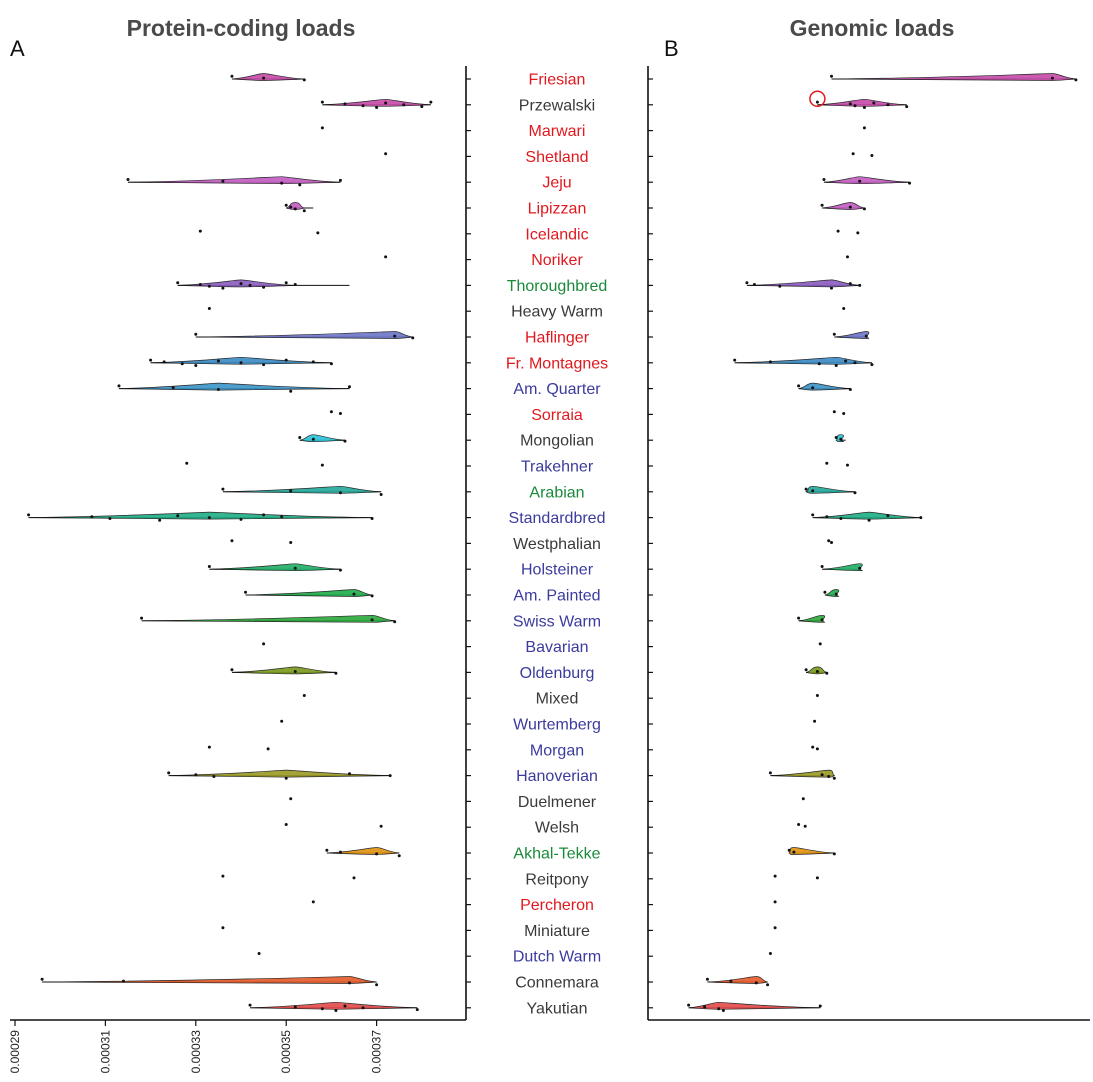  What do you see at coordinates (350, 670) in the screenshot?
I see `a-row-oldenburg` at bounding box center [350, 670].